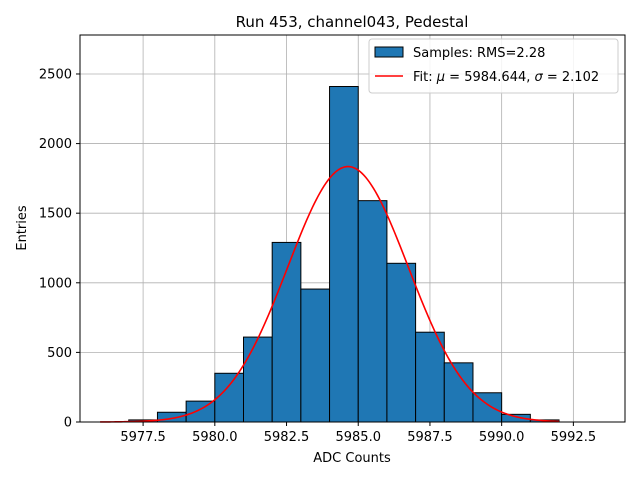 This screenshot has height=480, width=640. I want to click on y-axis-label: Entries, so click(22, 228).